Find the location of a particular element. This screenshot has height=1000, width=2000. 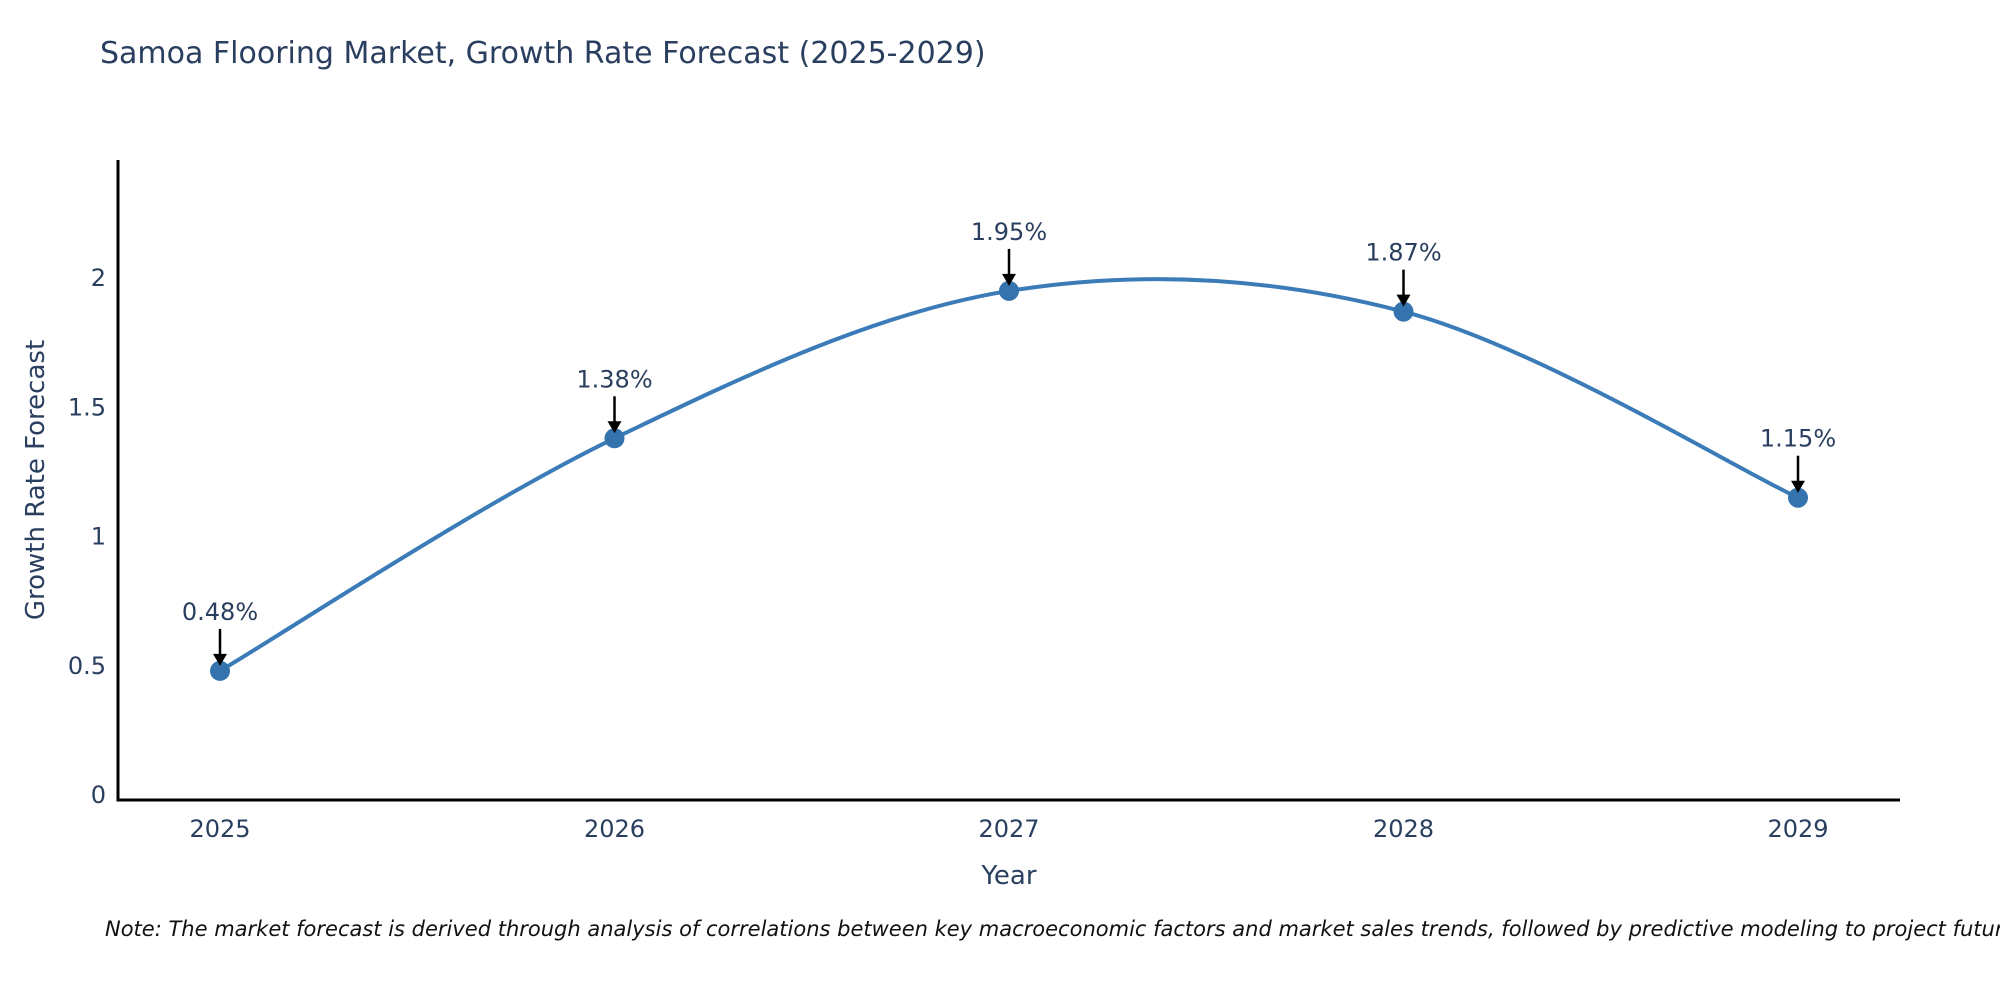

y-tick-label: 2 is located at coordinates (98, 278).